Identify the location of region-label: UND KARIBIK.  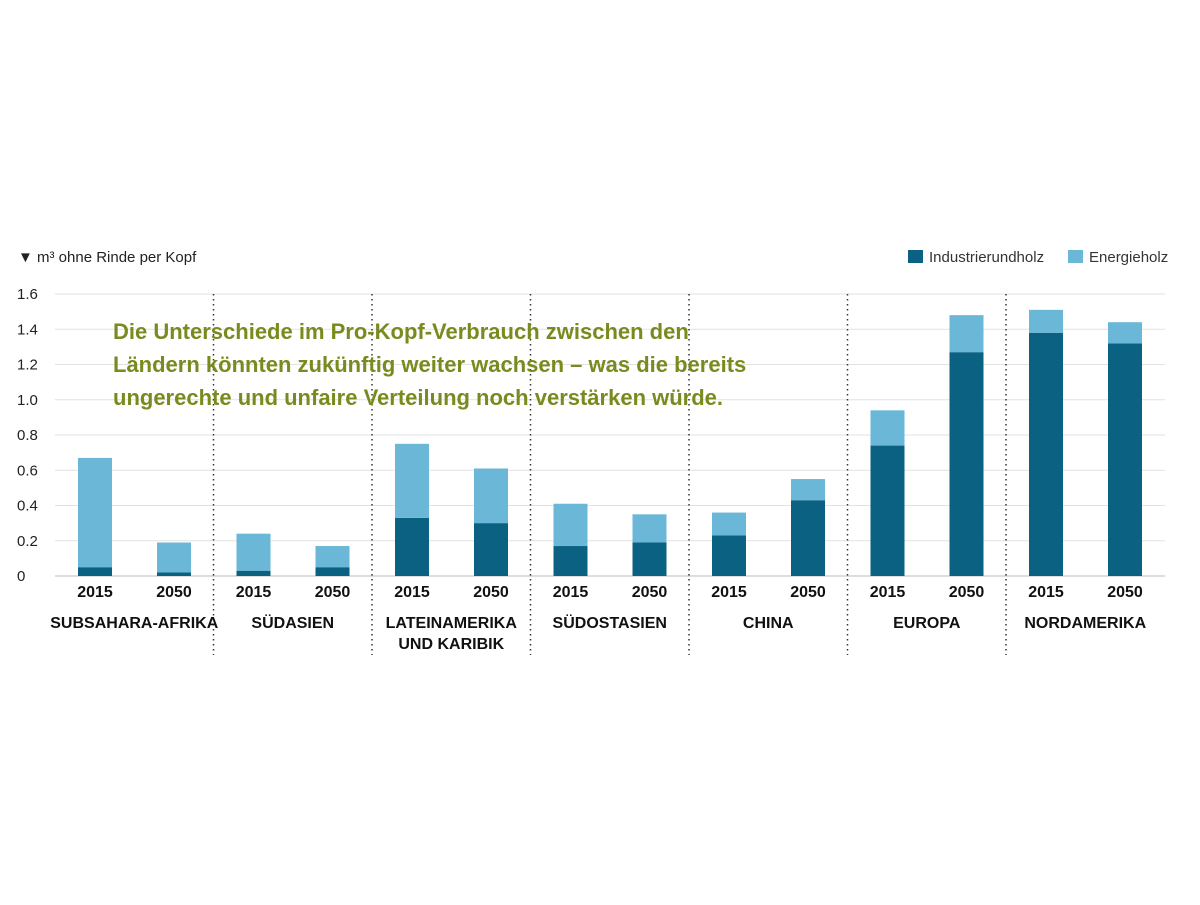
(451, 644).